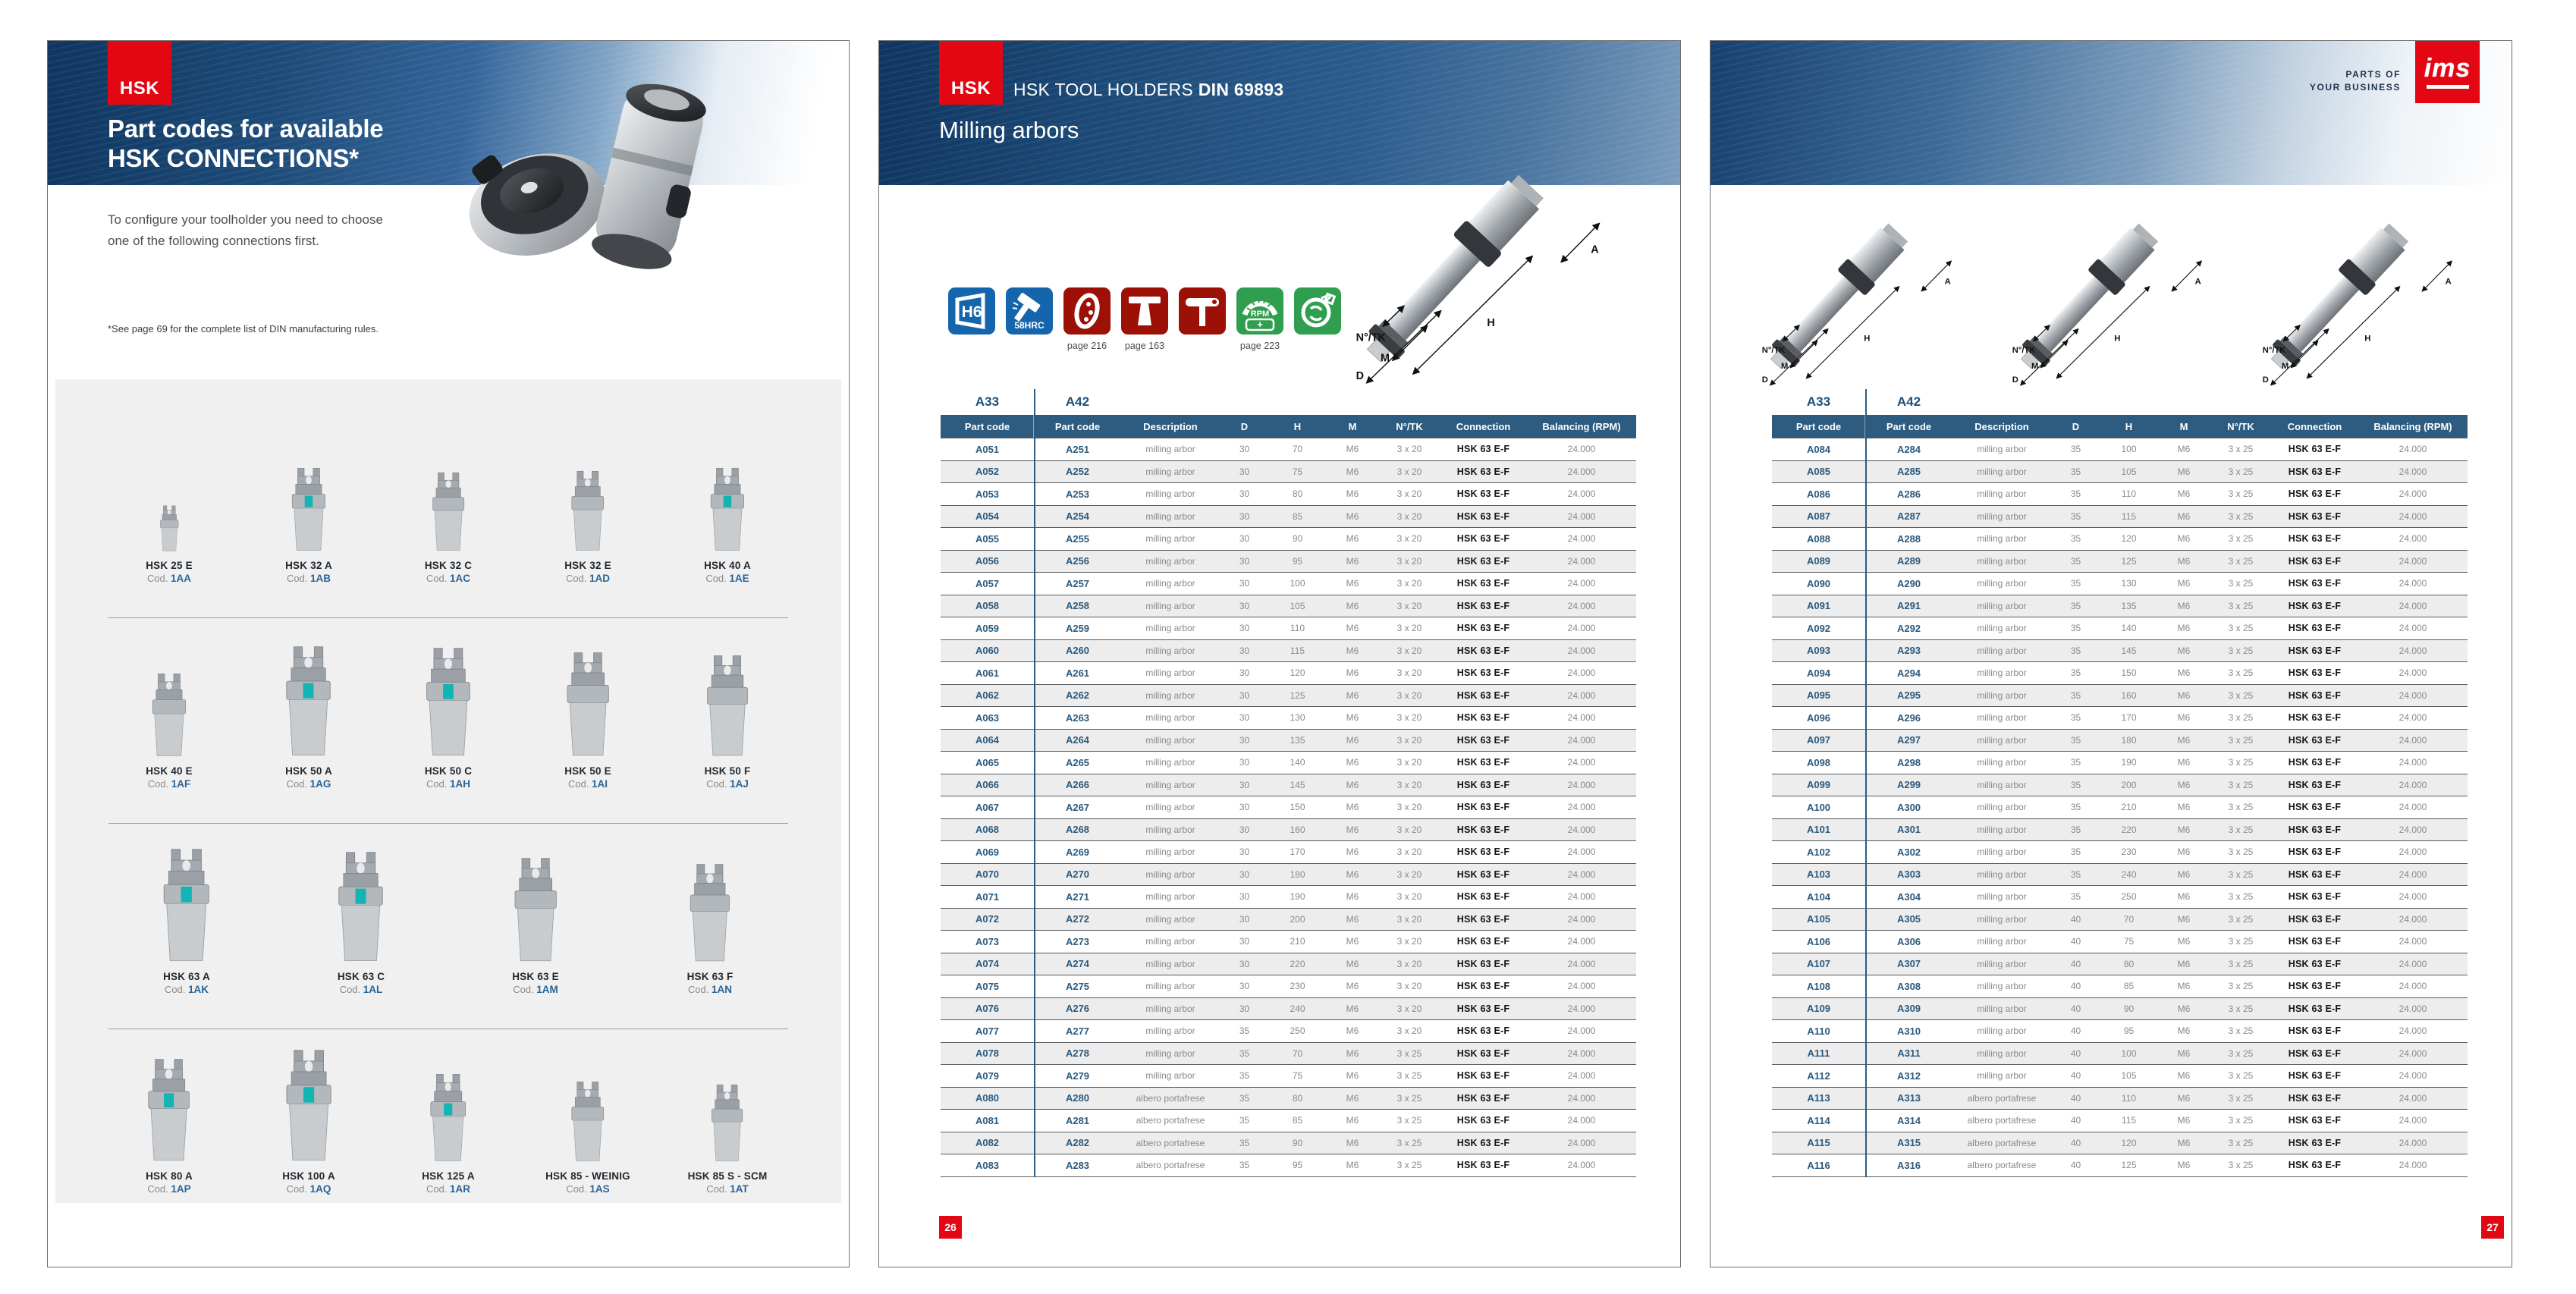 The width and height of the screenshot is (2576, 1294). Describe the element at coordinates (987, 941) in the screenshot. I see `part-code-a33: A073` at that location.